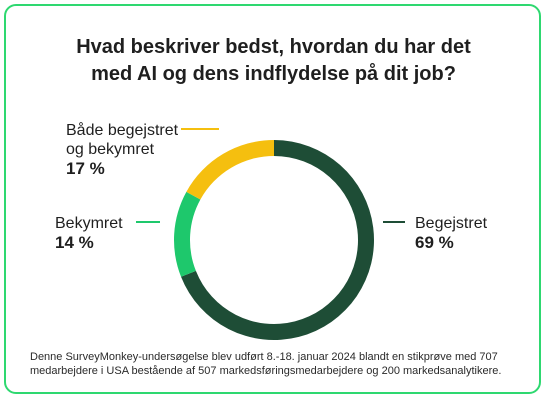 This screenshot has width=547, height=400. Describe the element at coordinates (451, 223) in the screenshot. I see `label-begejstret-line-1: Begejstret` at that location.